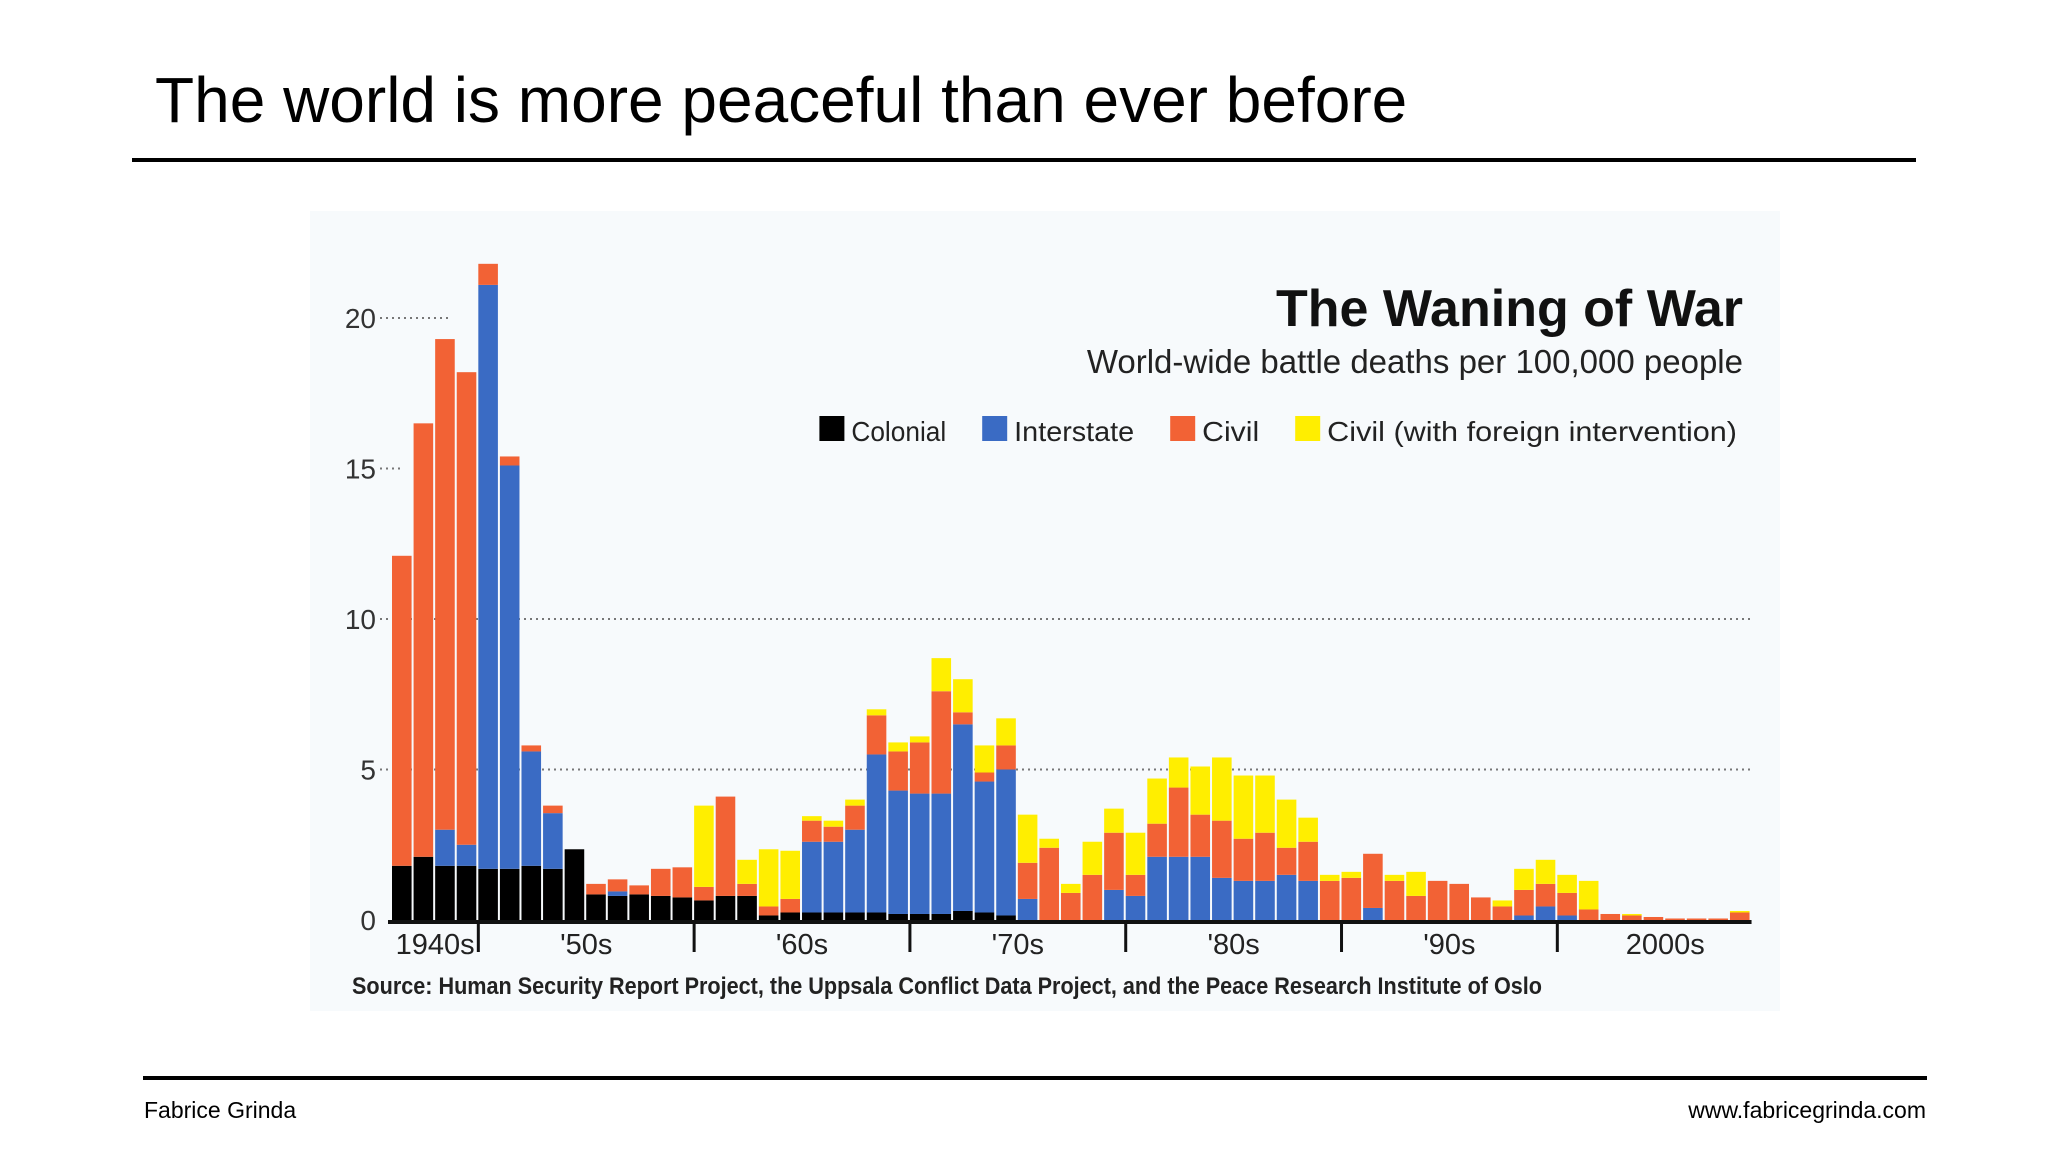  I want to click on bar-year-1980, so click(1135, 876).